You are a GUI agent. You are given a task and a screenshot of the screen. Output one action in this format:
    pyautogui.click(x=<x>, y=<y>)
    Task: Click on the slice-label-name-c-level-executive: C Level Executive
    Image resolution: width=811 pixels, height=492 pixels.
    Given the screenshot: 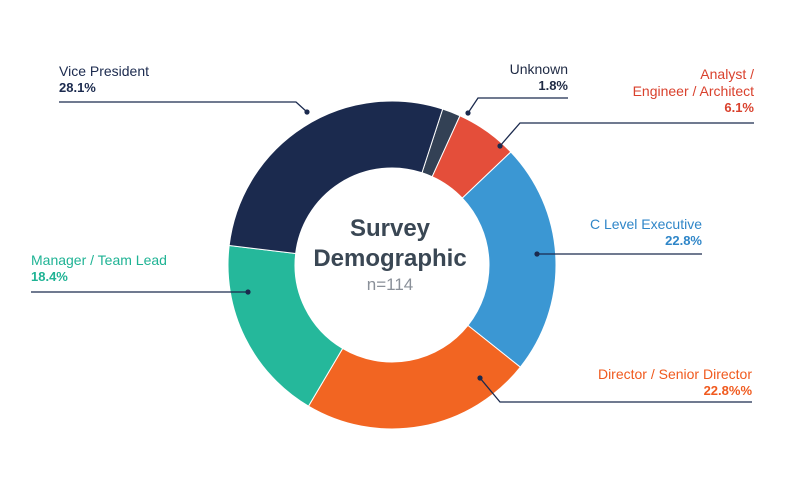 What is the action you would take?
    pyautogui.click(x=646, y=224)
    